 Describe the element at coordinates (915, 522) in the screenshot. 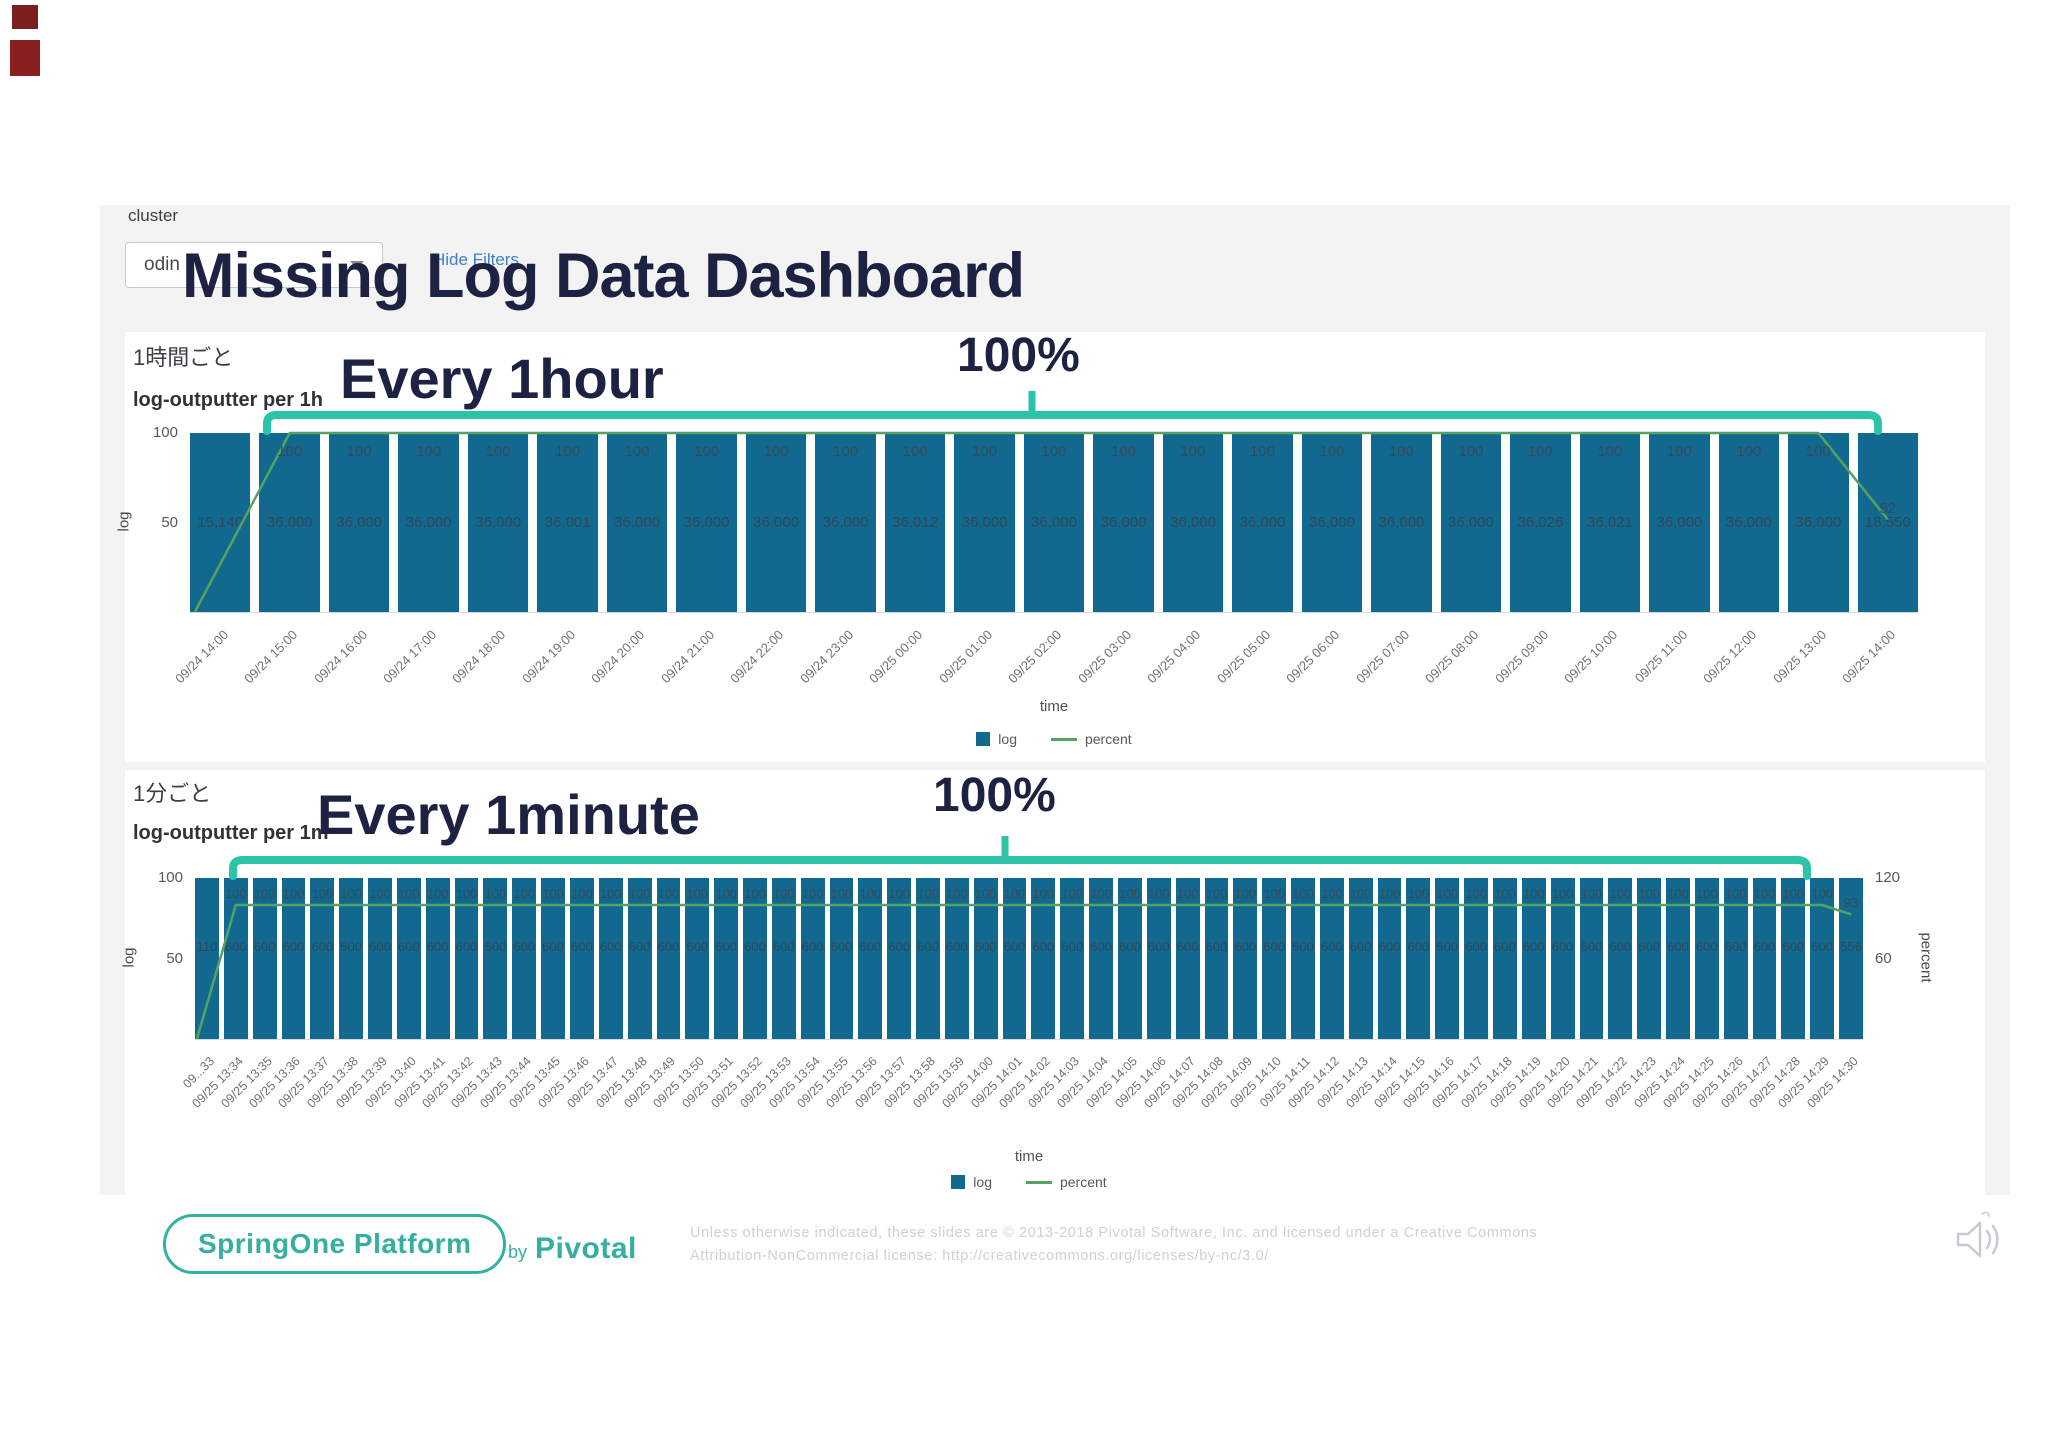

I see `bar: 36,012` at that location.